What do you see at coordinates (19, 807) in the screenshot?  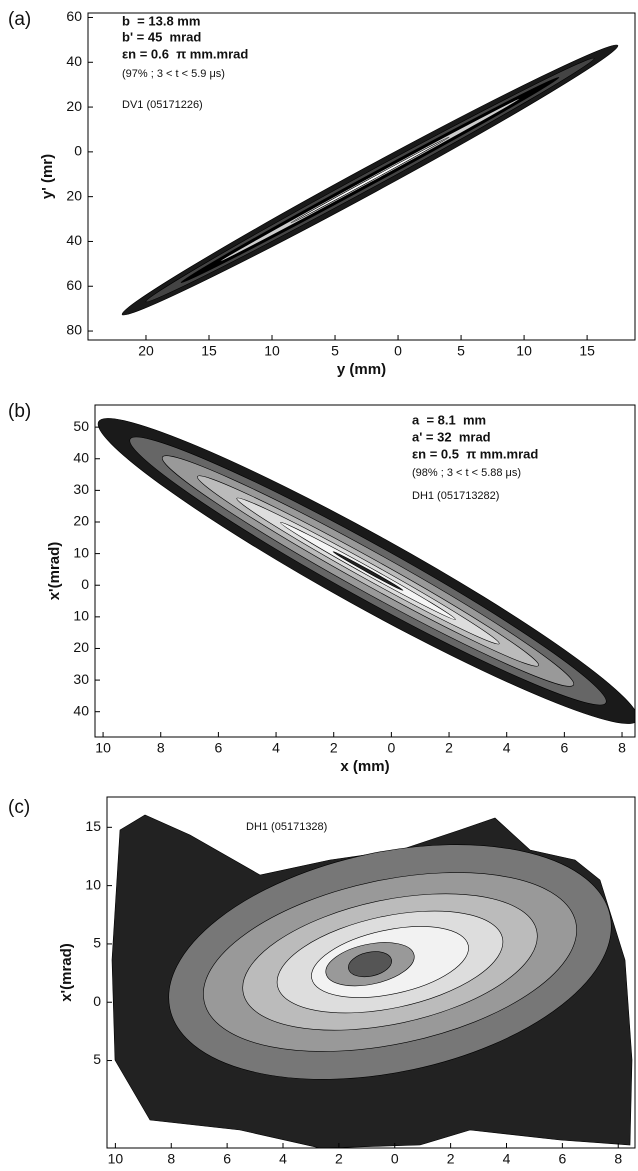 I see `panel-label: (c)` at bounding box center [19, 807].